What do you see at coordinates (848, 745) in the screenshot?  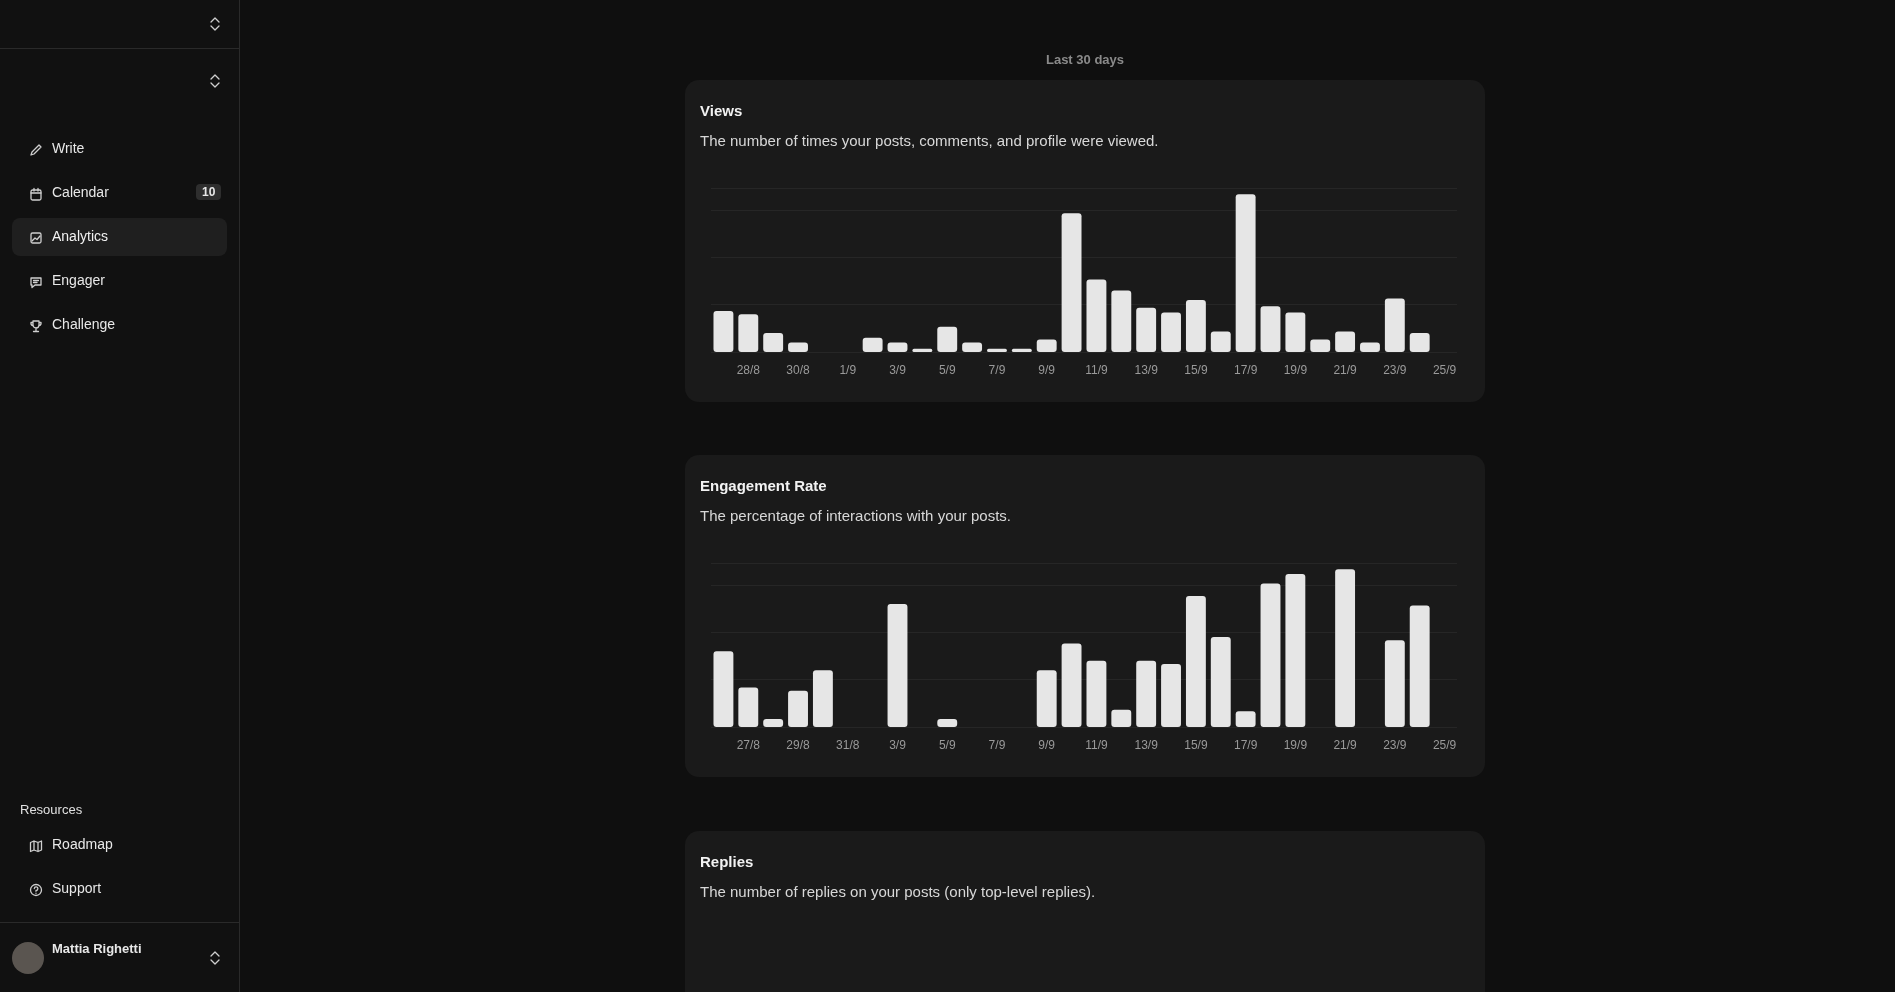 I see `x-tick-label: 31/8` at bounding box center [848, 745].